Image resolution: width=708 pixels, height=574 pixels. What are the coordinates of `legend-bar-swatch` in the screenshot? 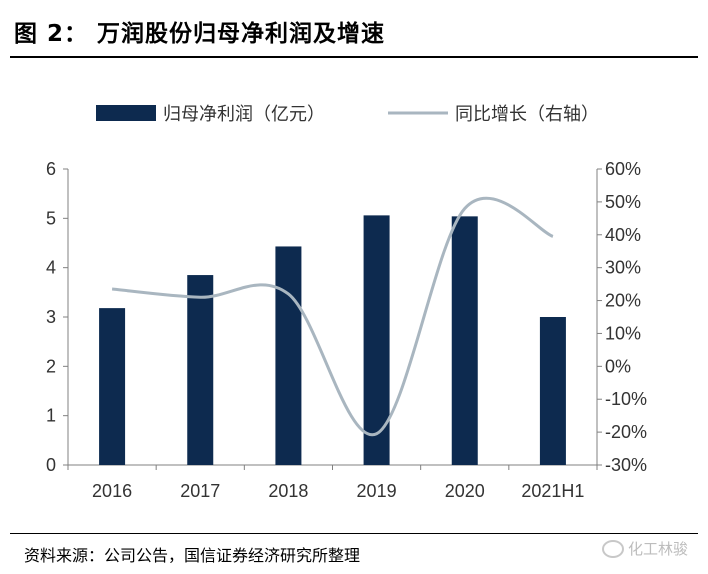 It's located at (126, 113).